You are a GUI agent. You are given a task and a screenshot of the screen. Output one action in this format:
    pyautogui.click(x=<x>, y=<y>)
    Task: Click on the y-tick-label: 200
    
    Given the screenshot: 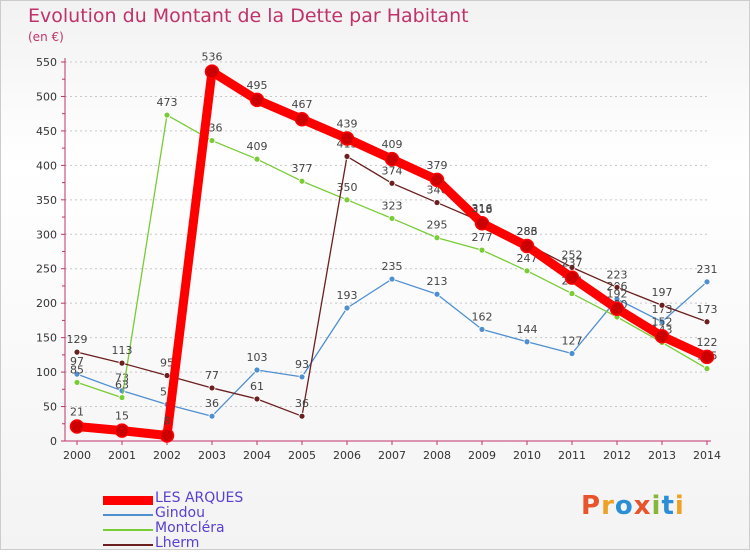 What is the action you would take?
    pyautogui.click(x=46, y=303)
    